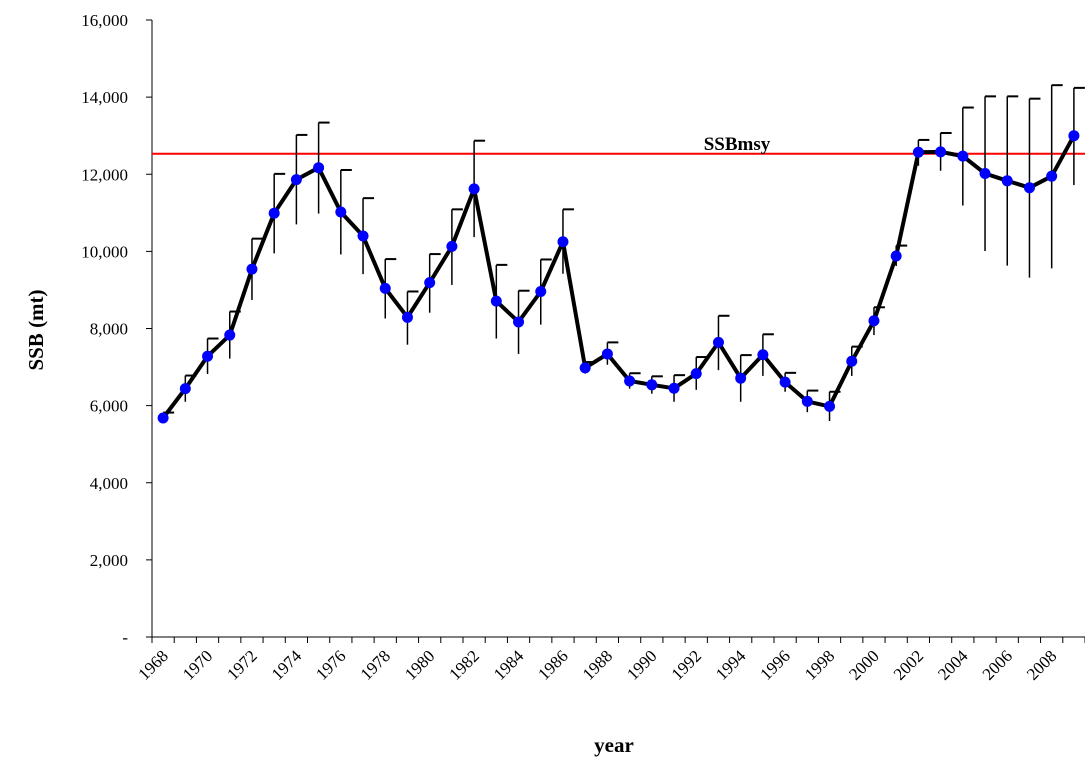 This screenshot has height=767, width=1085. Describe the element at coordinates (152, 664) in the screenshot. I see `x-tick-label: 1968` at that location.